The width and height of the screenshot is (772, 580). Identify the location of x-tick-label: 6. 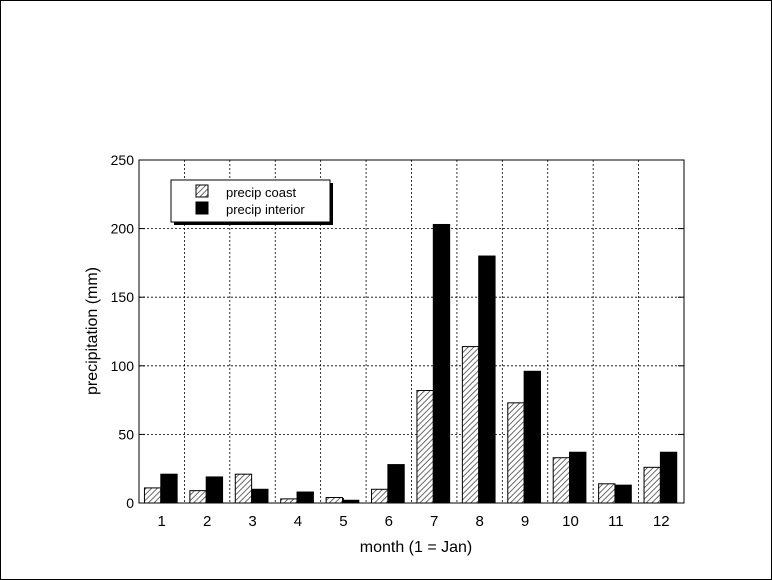
(389, 521).